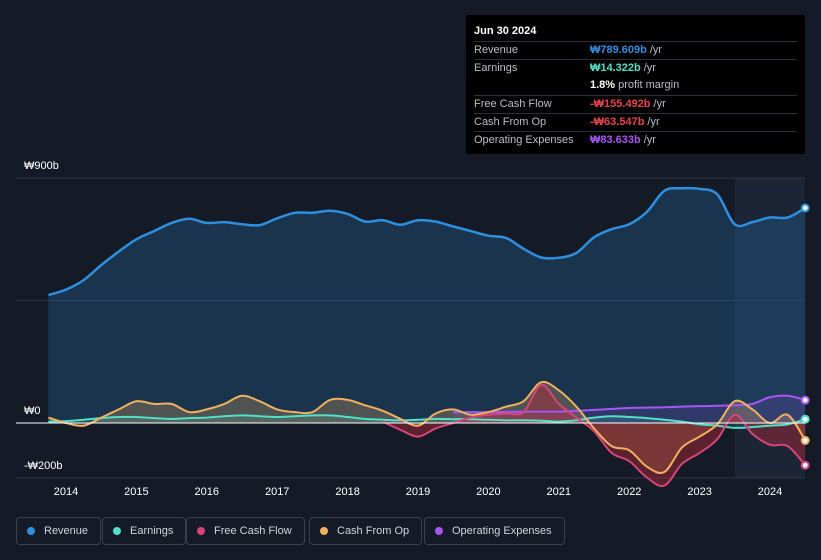  Describe the element at coordinates (805, 419) in the screenshot. I see `endpoint-earnings` at that location.